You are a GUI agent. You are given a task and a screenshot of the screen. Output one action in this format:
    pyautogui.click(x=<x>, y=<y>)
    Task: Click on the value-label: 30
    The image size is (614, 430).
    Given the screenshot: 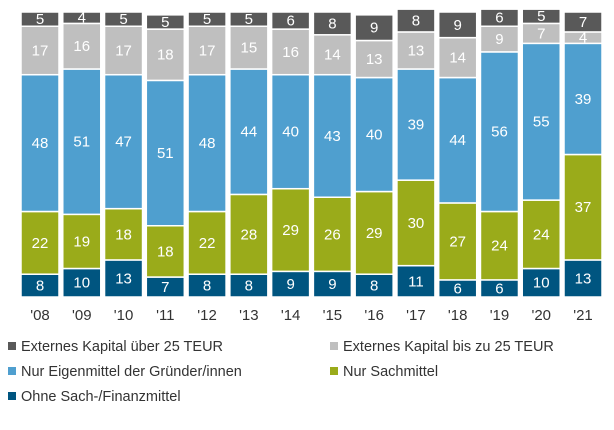 What is the action you would take?
    pyautogui.click(x=416, y=223)
    